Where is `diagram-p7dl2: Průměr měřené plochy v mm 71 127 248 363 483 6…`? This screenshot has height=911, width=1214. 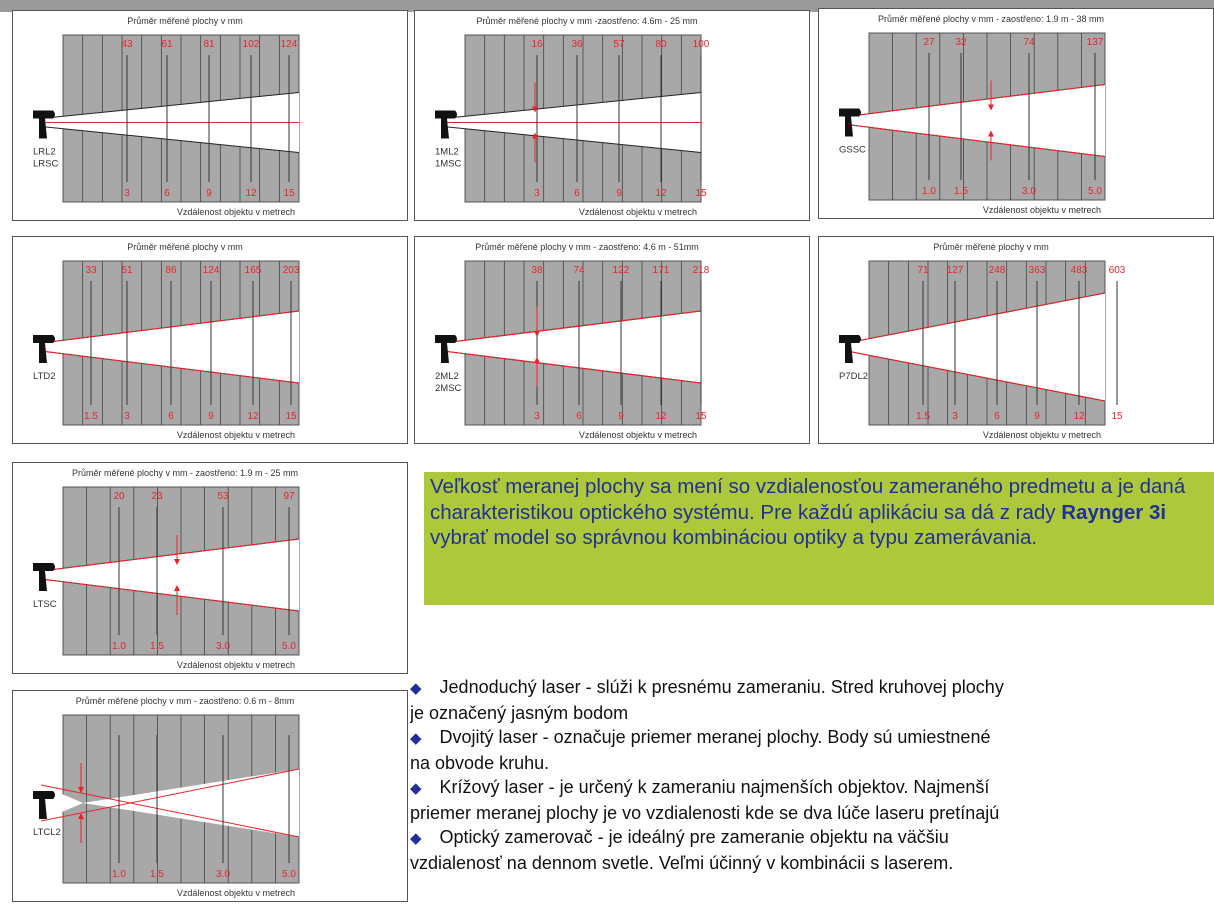 diagram-p7dl2: Průměr měřené plochy v mm 71 127 248 363 483 6… is located at coordinates (1016, 340).